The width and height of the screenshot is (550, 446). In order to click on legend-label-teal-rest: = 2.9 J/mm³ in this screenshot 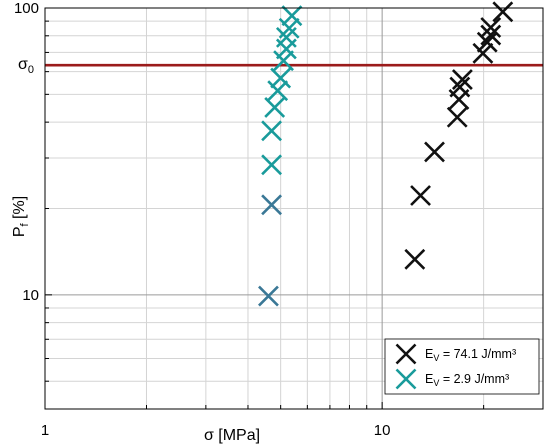, I will do `click(474, 379)`.